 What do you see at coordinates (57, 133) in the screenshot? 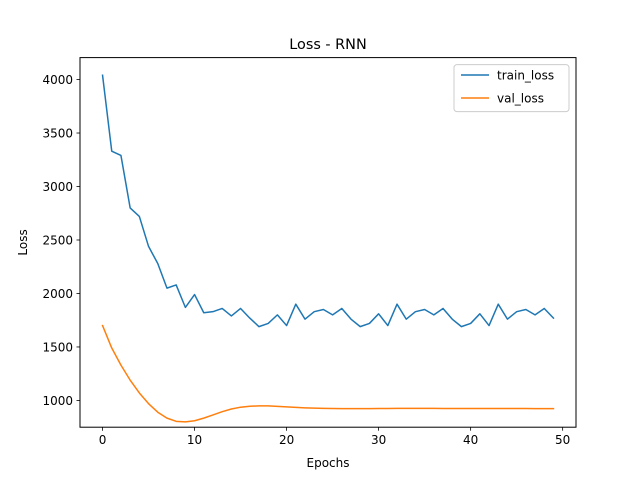
I see `y-tick-label-3500: 3500` at bounding box center [57, 133].